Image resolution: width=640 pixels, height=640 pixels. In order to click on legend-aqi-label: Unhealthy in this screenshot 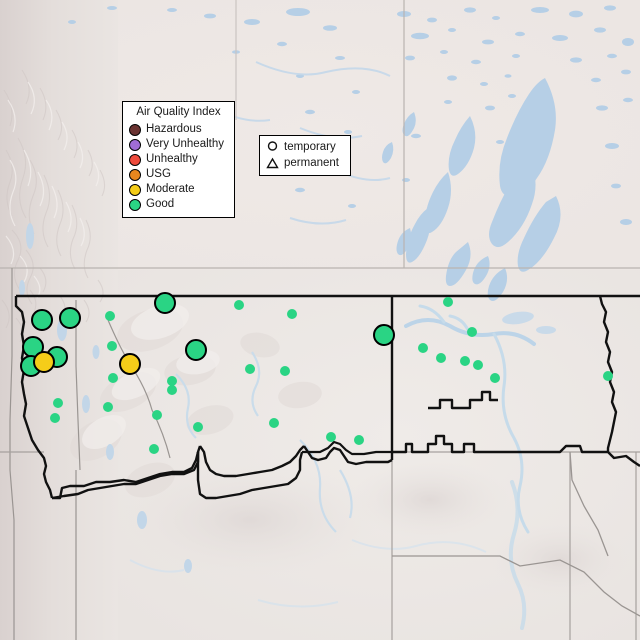, I will do `click(172, 159)`.